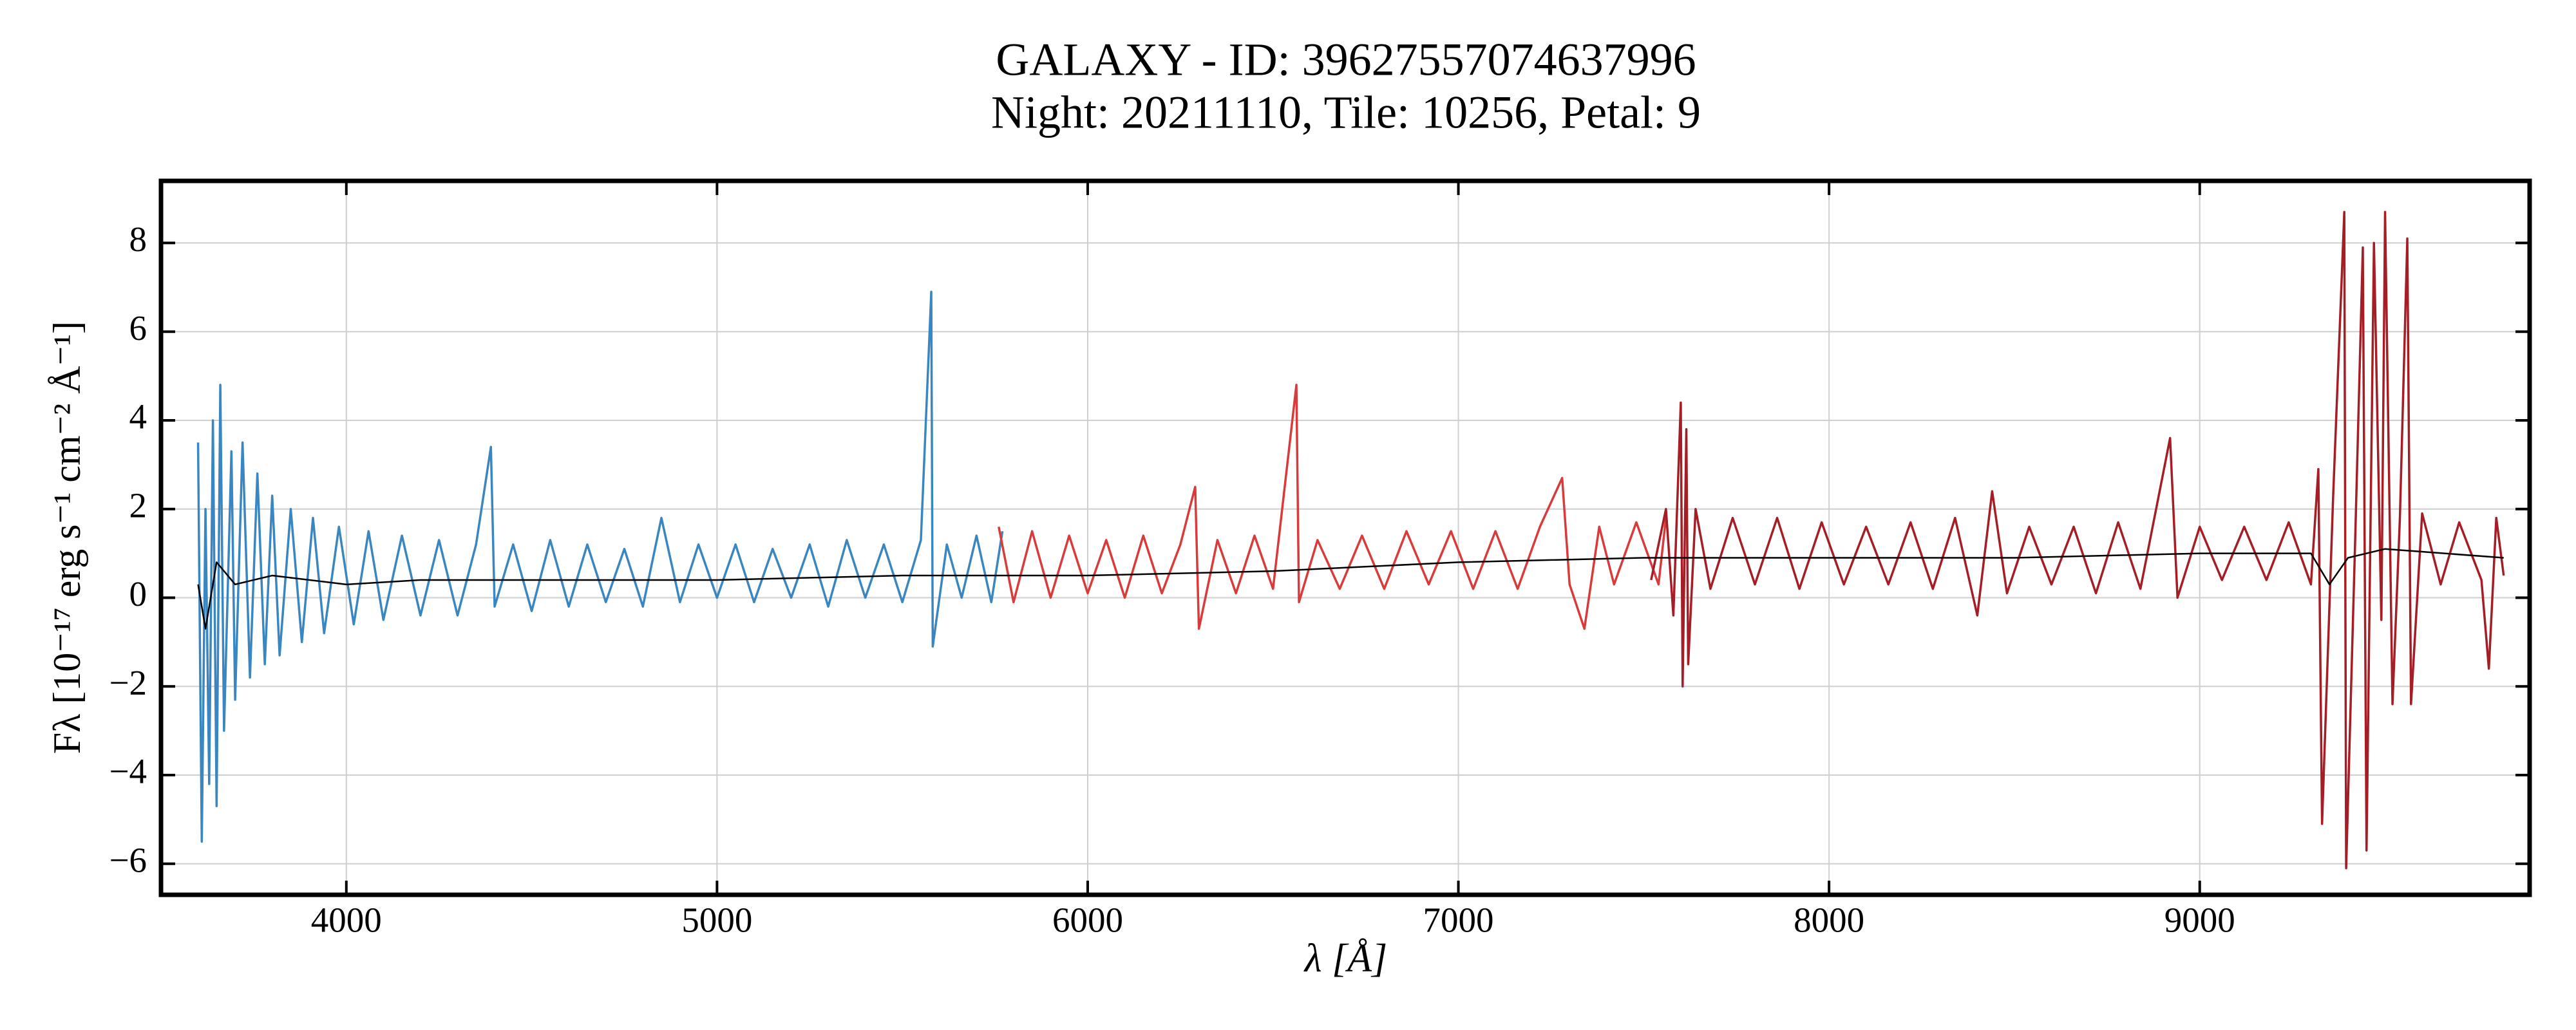 The image size is (2576, 1030). Describe the element at coordinates (1345, 959) in the screenshot. I see `x-axis-label: λ [Å]` at that location.